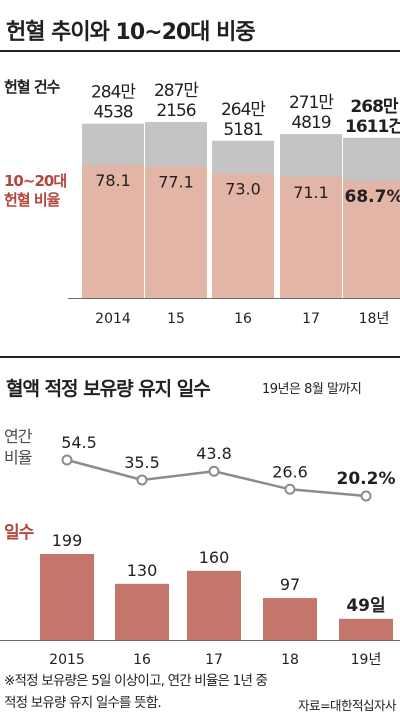 The width and height of the screenshot is (400, 718). Describe the element at coordinates (113, 319) in the screenshot. I see `x-tick-label: 2014` at that location.